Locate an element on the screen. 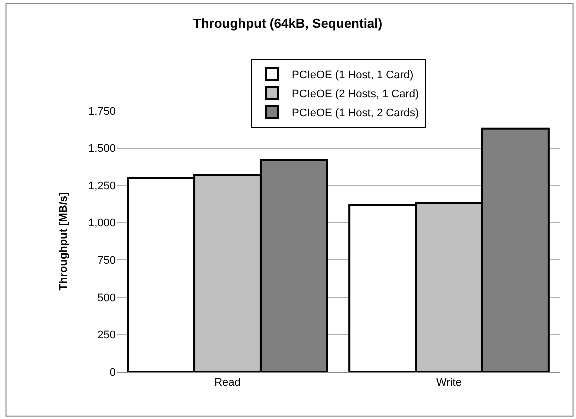  y-tick-label: 750 is located at coordinates (107, 260).